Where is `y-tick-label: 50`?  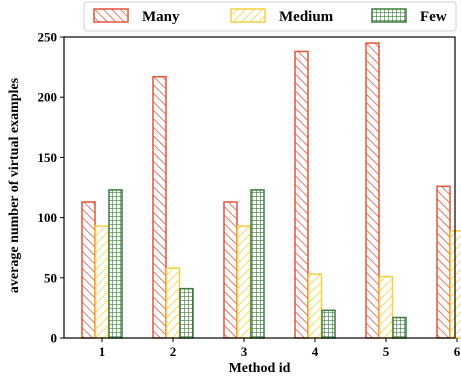
y-tick-label: 50 is located at coordinates (50, 277).